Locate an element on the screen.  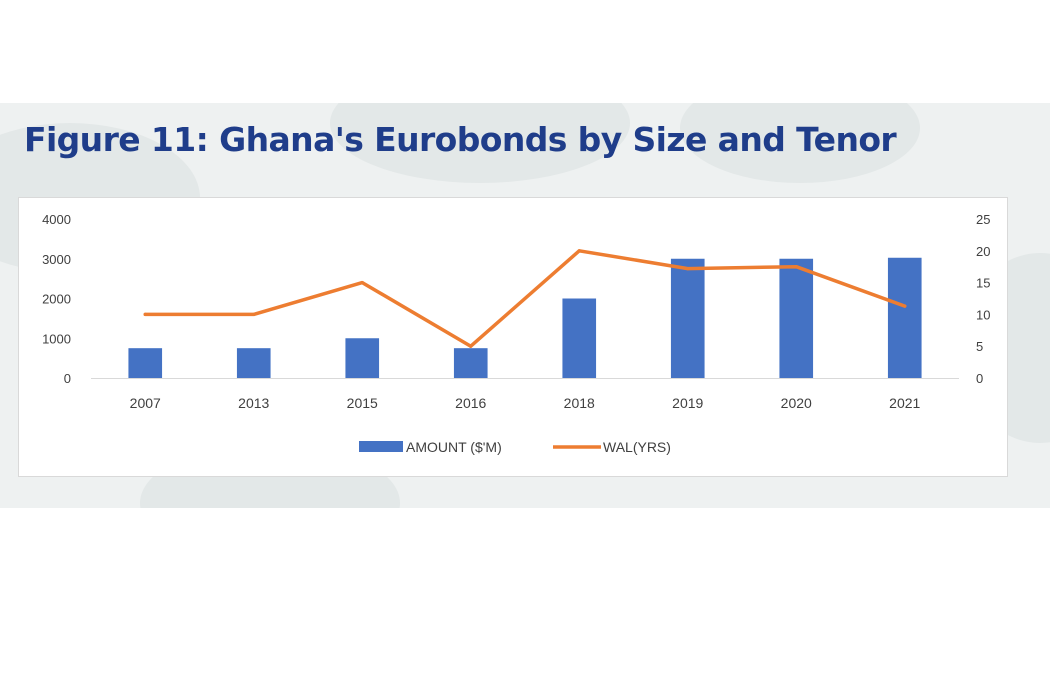
x-tick-label: 2018 is located at coordinates (579, 403).